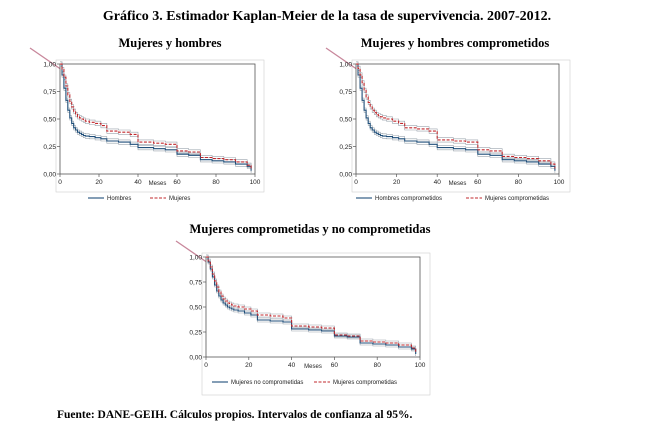 The width and height of the screenshot is (654, 435). Describe the element at coordinates (179, 199) in the screenshot. I see `legend-label-2: Mujeres` at that location.